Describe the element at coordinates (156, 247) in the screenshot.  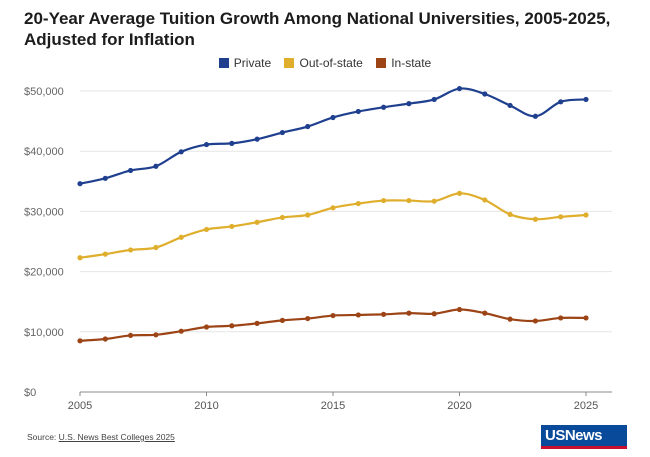
I see `point-out-of-state-2008` at that location.